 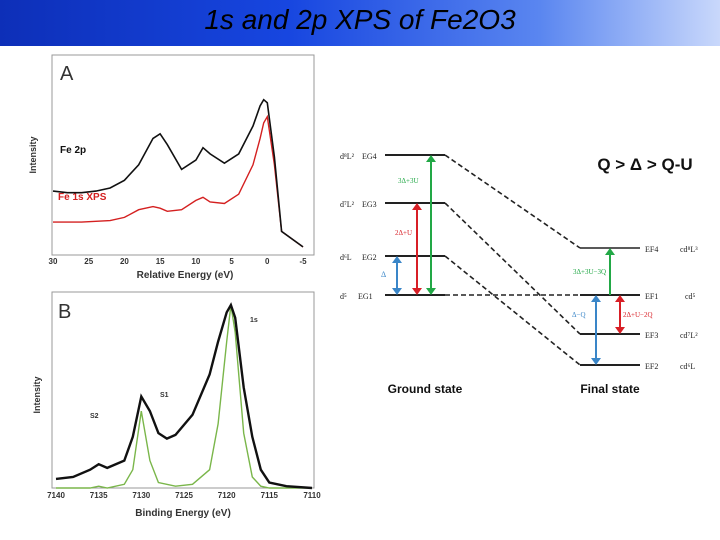 I want to click on x-tick-label: 7120, so click(x=227, y=495).